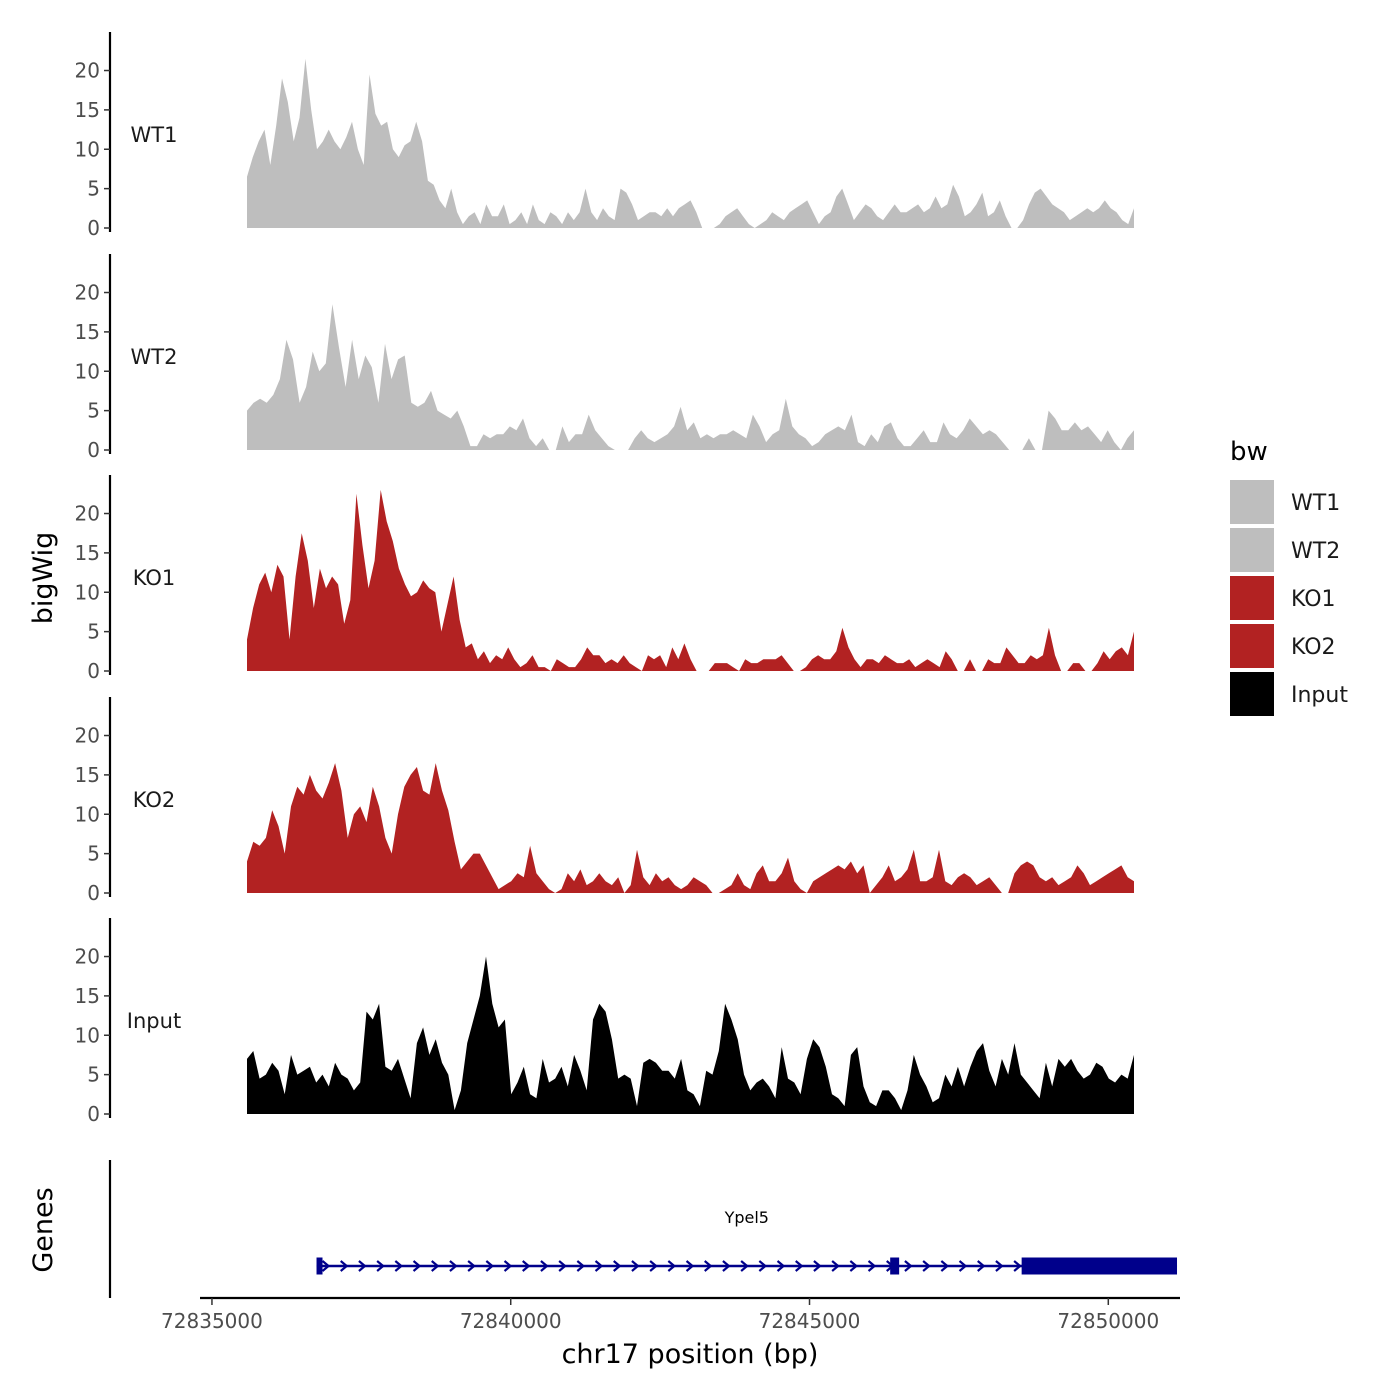 The height and width of the screenshot is (1400, 1400). What do you see at coordinates (604, 801) in the screenshot?
I see `track-ko2: 0 5 10 15 20 KO2` at bounding box center [604, 801].